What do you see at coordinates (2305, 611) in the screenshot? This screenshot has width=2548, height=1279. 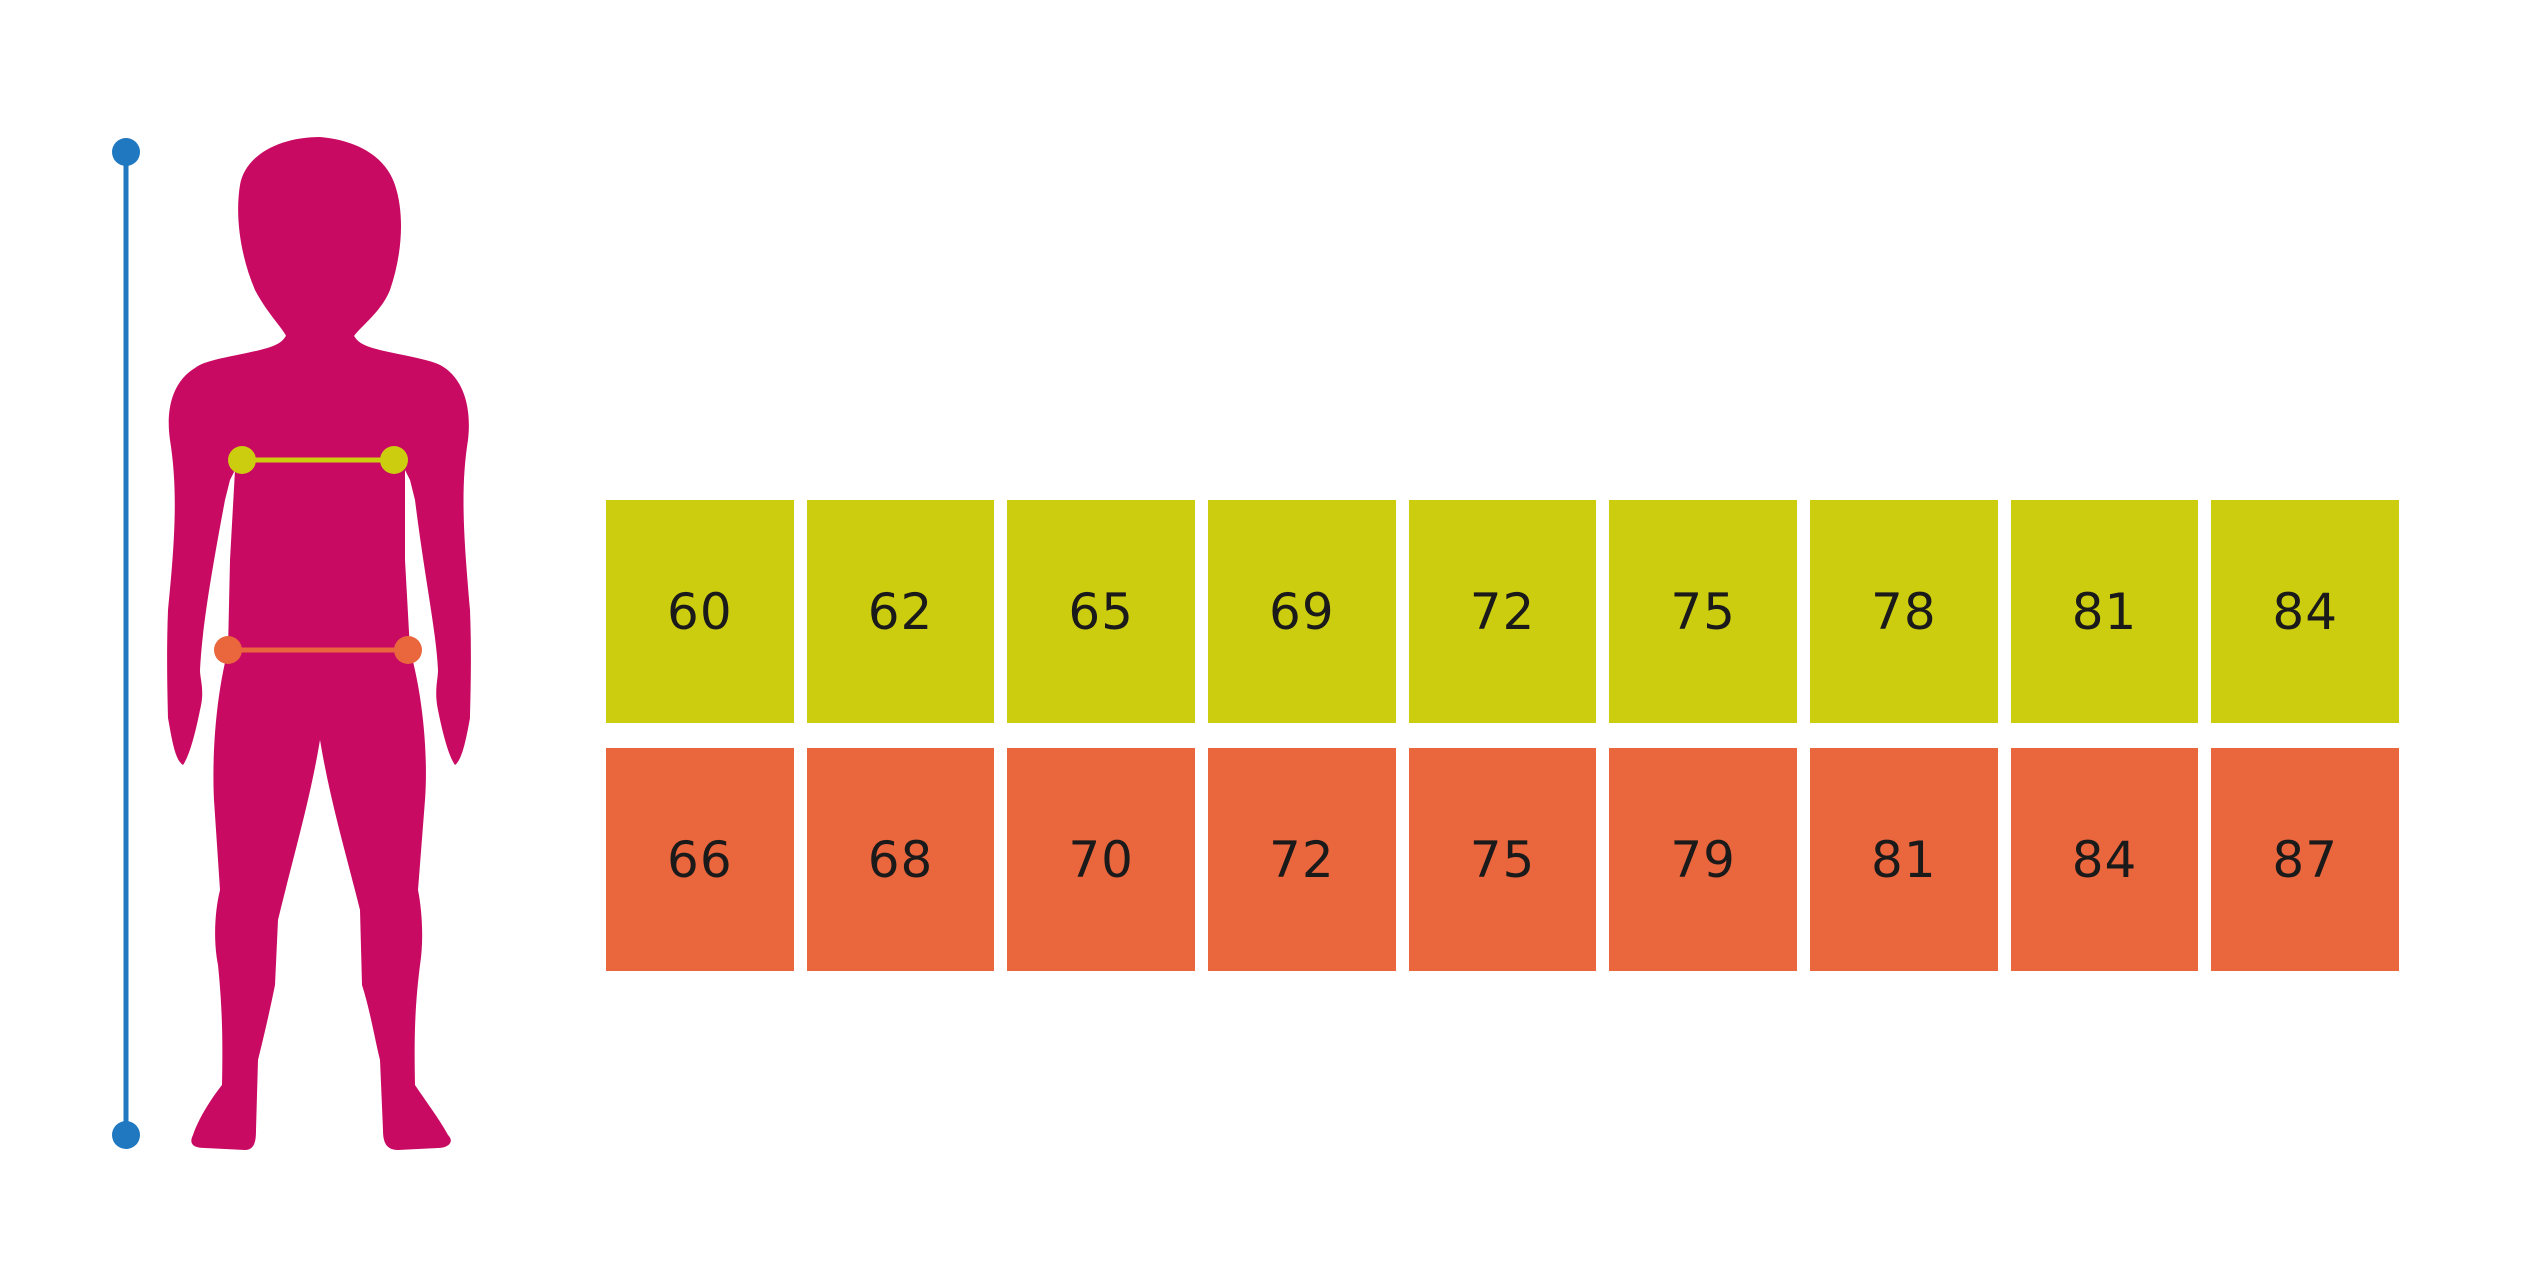 I see `chest-size-cell: 84` at bounding box center [2305, 611].